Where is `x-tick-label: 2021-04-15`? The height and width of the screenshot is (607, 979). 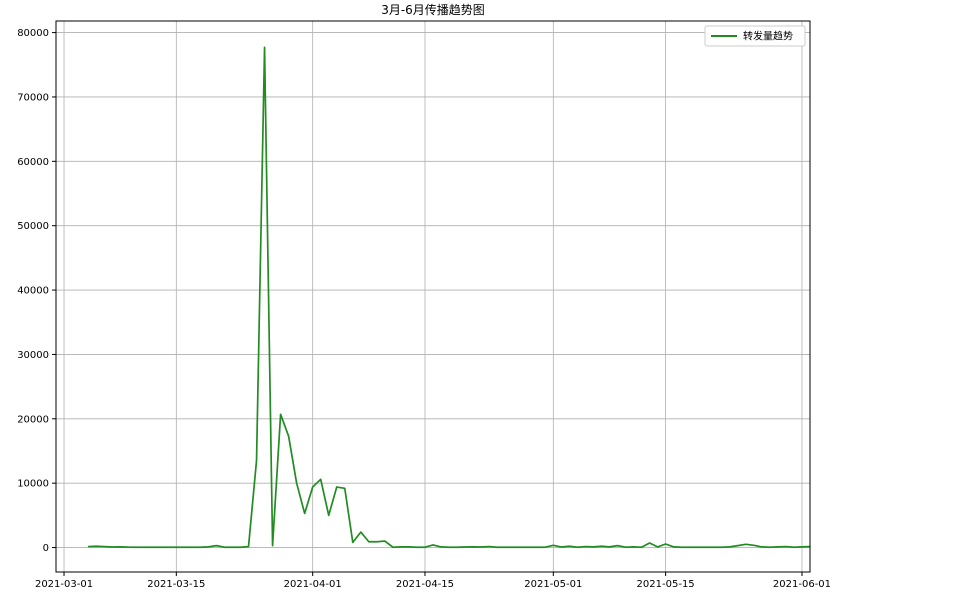 x-tick-label: 2021-04-15 is located at coordinates (425, 584).